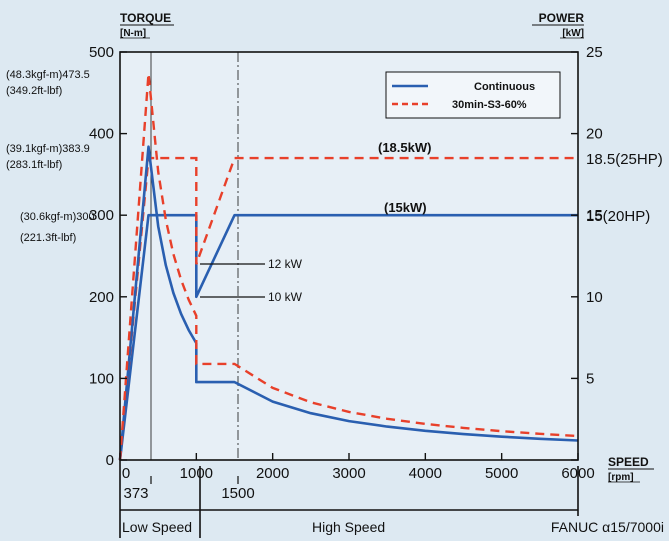 This screenshot has height=541, width=669. What do you see at coordinates (624, 159) in the screenshot?
I see `power-s3-right-label: 18.5(25HP)` at bounding box center [624, 159].